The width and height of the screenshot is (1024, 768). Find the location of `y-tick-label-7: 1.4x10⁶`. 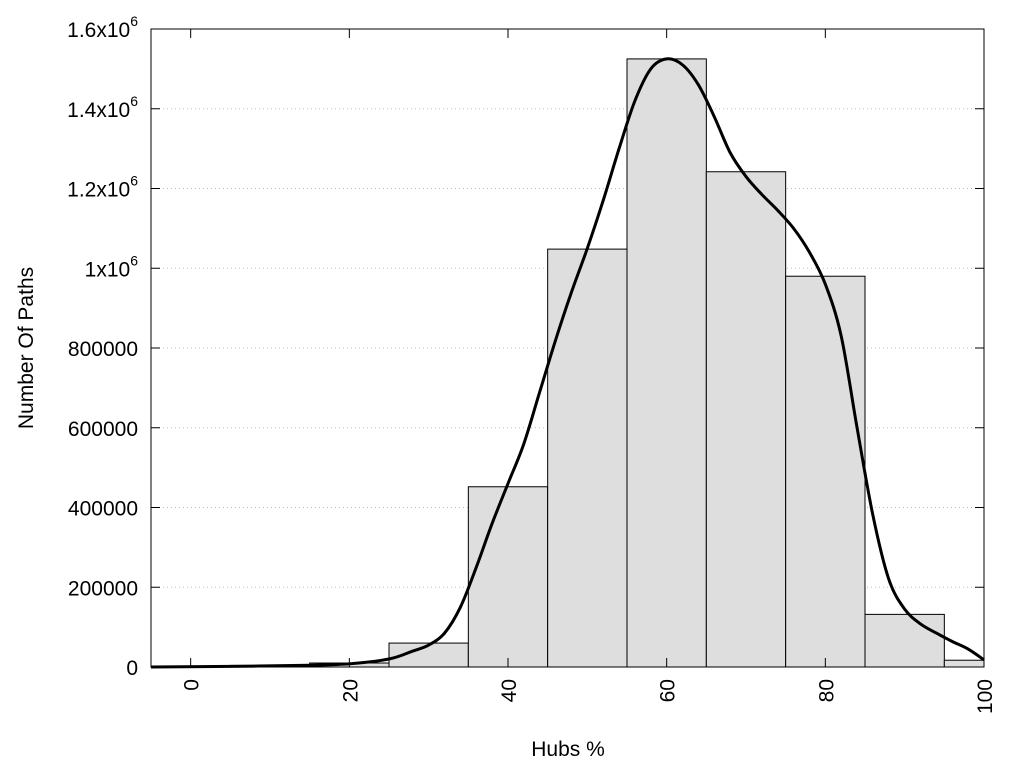

y-tick-label-7: 1.4x10⁶ is located at coordinates (102, 107).